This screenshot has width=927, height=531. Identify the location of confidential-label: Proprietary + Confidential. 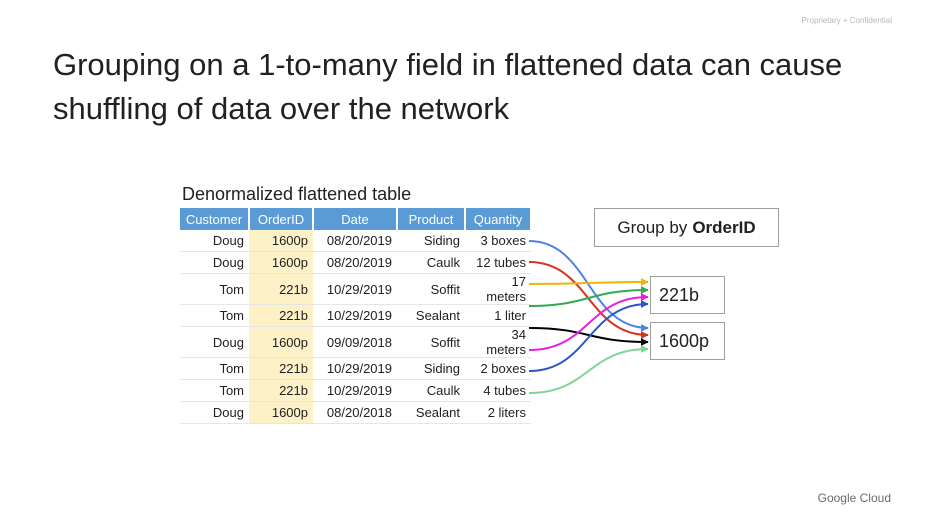
(847, 20).